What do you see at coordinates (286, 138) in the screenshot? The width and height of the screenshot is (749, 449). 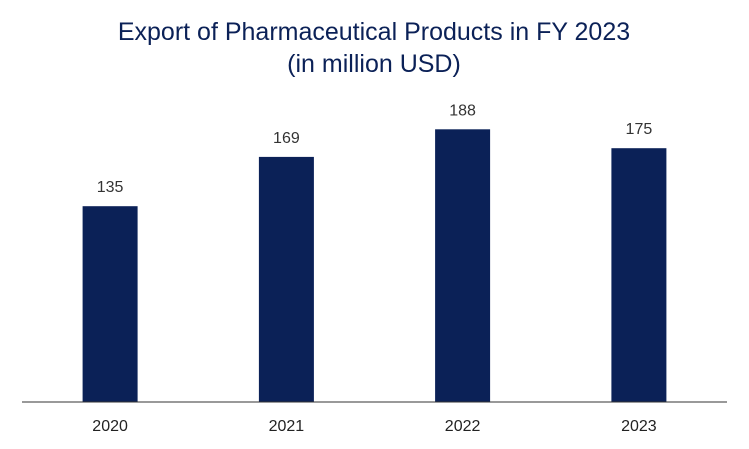 I see `value-label-2021: 169` at bounding box center [286, 138].